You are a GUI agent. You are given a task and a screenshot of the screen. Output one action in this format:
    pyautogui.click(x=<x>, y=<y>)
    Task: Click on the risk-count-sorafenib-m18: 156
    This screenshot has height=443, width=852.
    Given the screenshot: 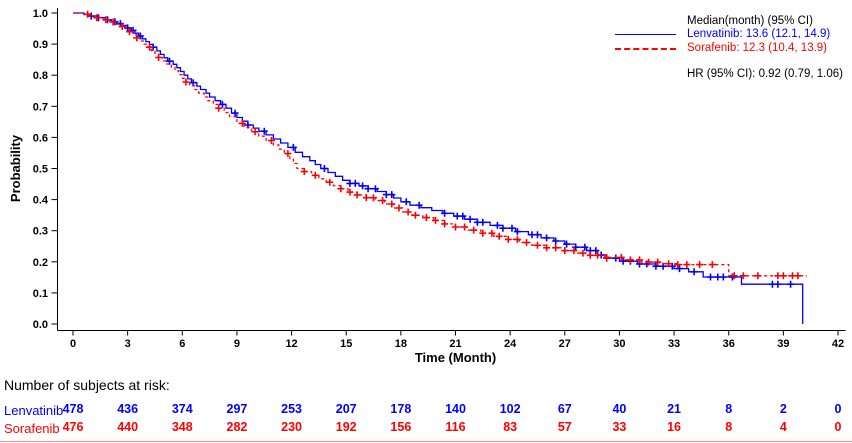 What is the action you would take?
    pyautogui.click(x=401, y=427)
    